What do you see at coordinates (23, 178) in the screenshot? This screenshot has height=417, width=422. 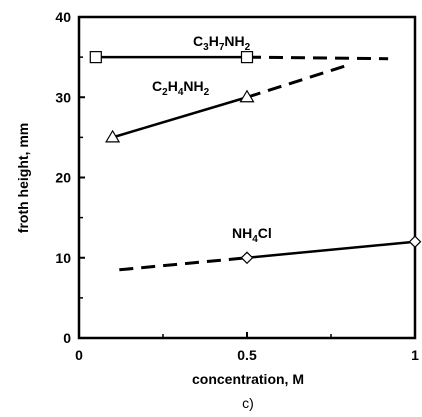 I see `y-axis-title: froth height, mm` at bounding box center [23, 178].